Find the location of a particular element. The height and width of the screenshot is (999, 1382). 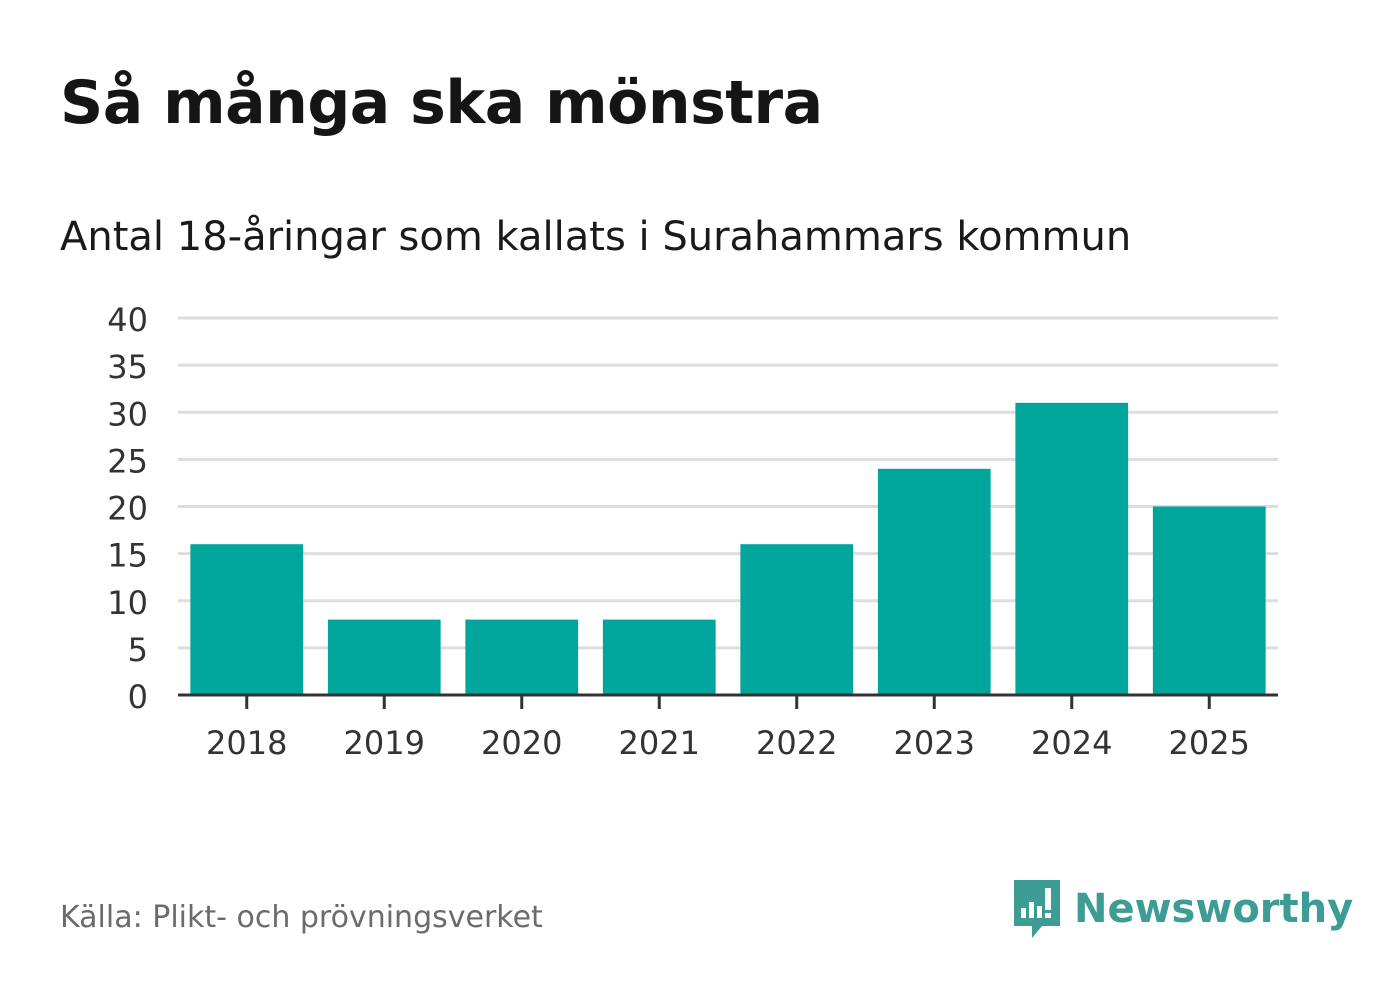

y-tick-label: 10 is located at coordinates (127, 603).